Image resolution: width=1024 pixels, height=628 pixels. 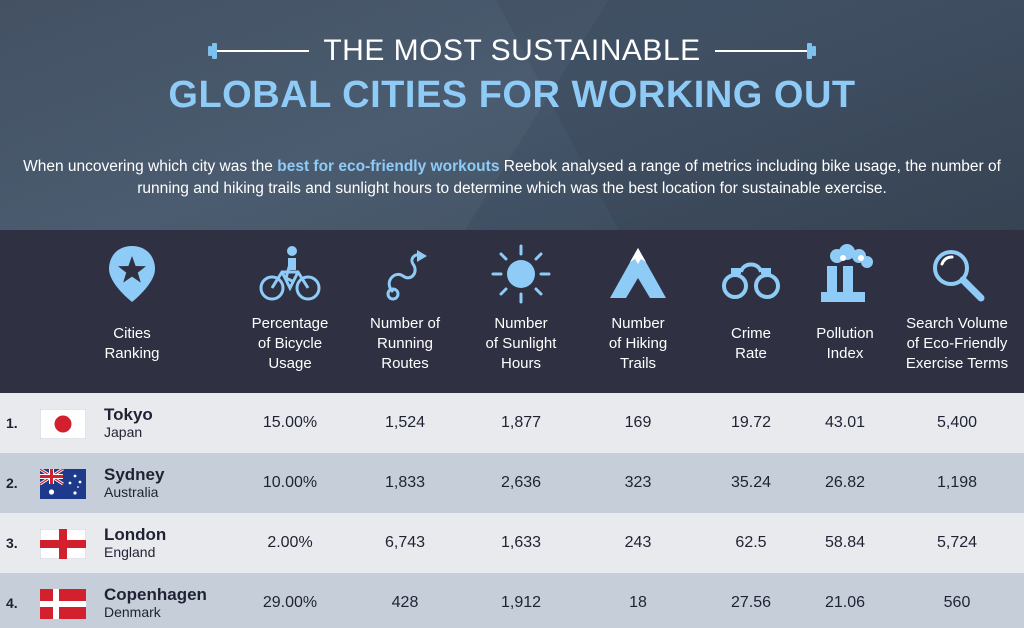 I want to click on hiking-value: 169, so click(x=638, y=422).